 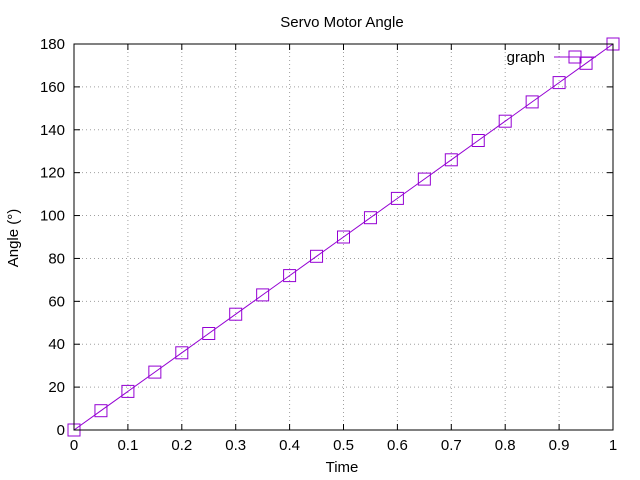 What do you see at coordinates (289, 445) in the screenshot?
I see `x-tick-label: 0.4` at bounding box center [289, 445].